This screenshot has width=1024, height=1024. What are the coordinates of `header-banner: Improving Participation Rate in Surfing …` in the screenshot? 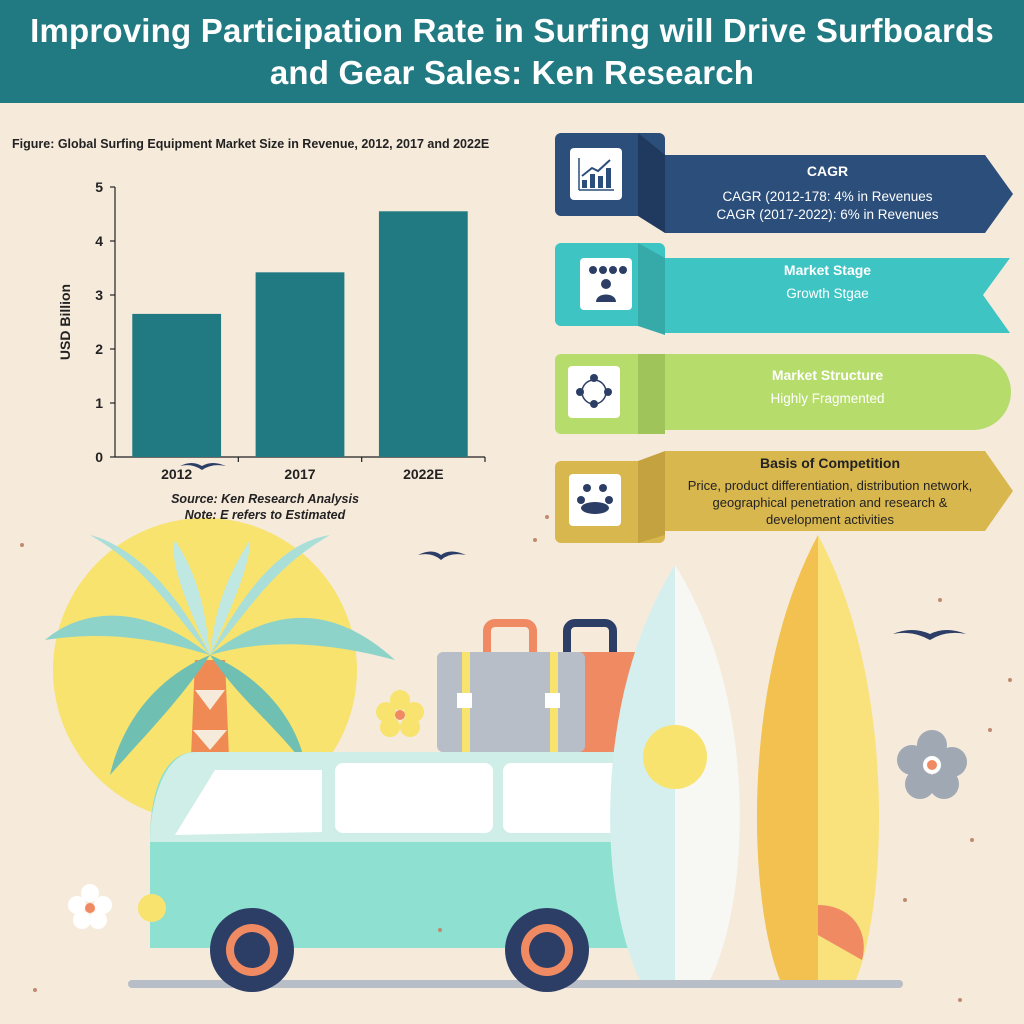 It's located at (512, 51).